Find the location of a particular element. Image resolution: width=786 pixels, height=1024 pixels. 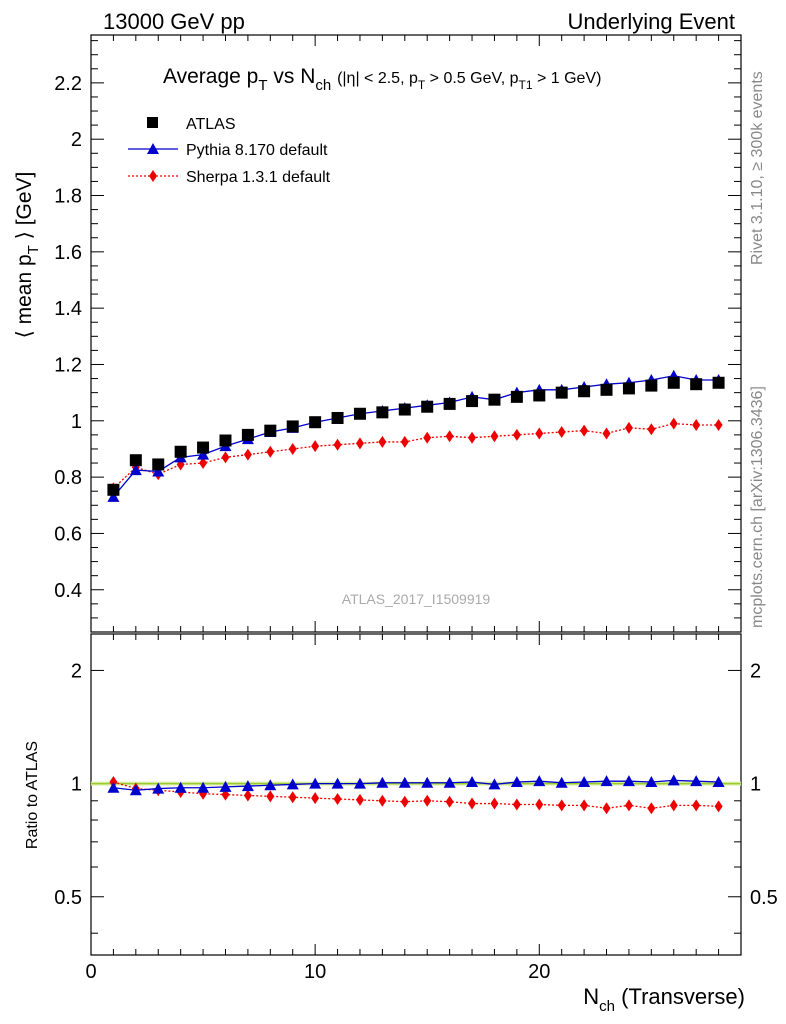

y-tick-label: 2.2 is located at coordinates (68, 84).